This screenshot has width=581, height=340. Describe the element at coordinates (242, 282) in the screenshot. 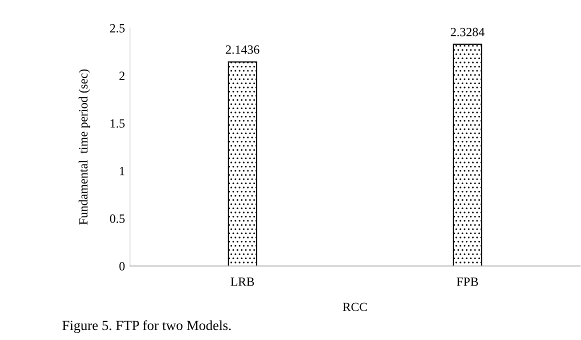

I see `x-tick-label: LRB` at that location.